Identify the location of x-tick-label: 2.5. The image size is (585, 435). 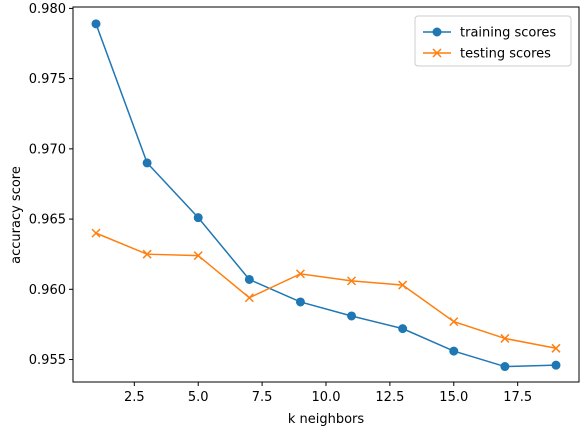
(134, 397).